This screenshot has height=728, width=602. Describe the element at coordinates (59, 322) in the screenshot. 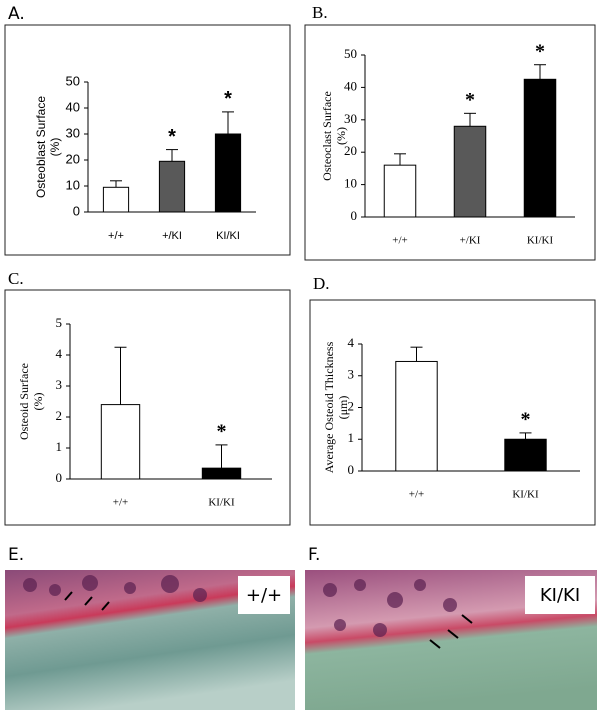

I see `y-tick-label: 5` at that location.